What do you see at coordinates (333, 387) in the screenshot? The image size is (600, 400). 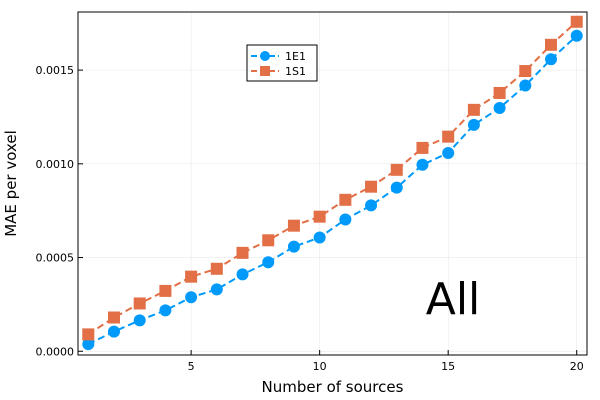 I see `x-axis-label: Number of sources` at bounding box center [333, 387].